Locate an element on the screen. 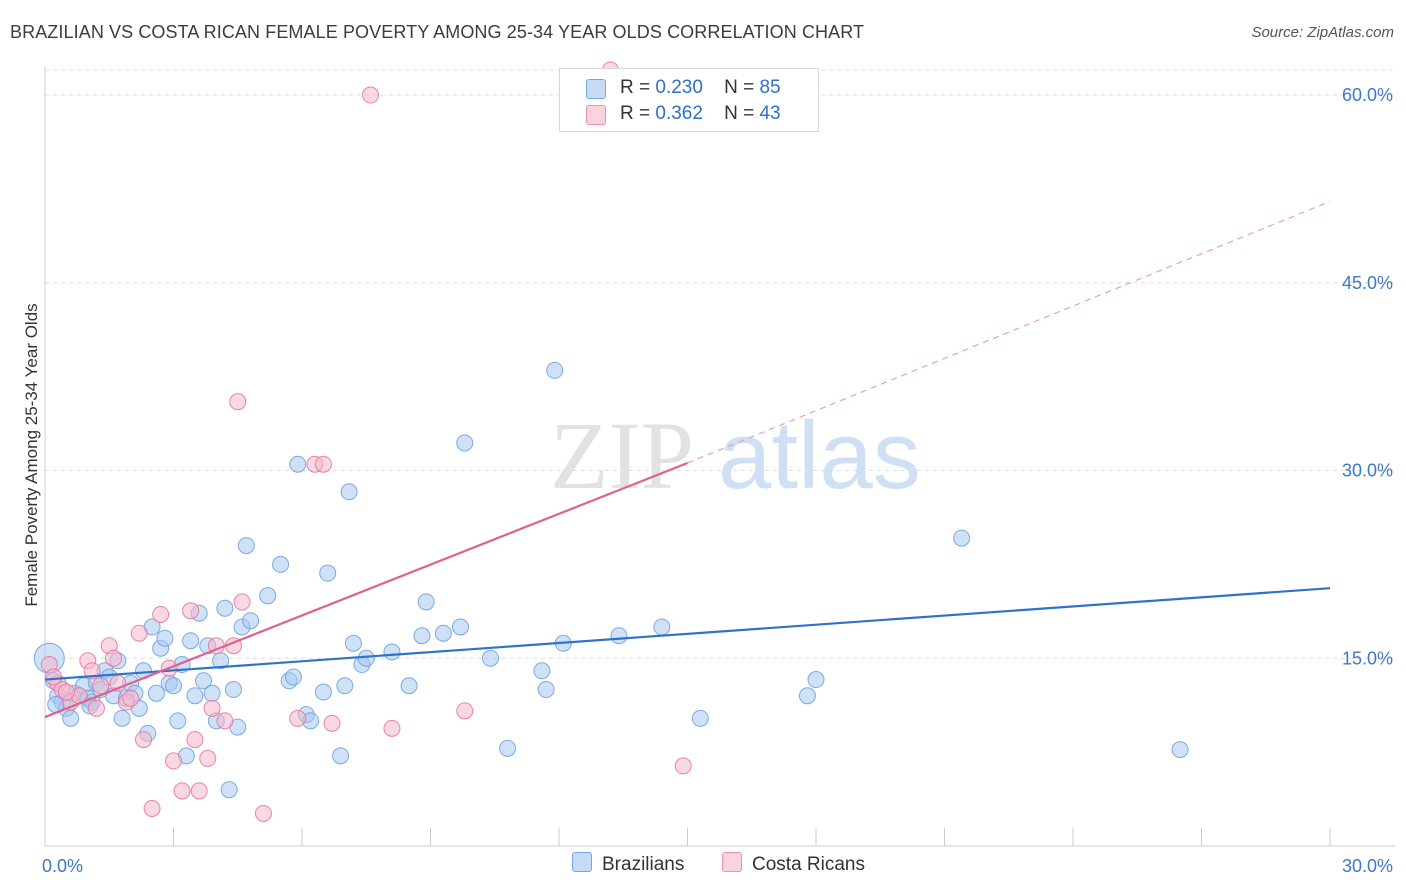 This screenshot has width=1406, height=892. bottom-legend-costa-ricans: Costa Ricans is located at coordinates (793, 864).